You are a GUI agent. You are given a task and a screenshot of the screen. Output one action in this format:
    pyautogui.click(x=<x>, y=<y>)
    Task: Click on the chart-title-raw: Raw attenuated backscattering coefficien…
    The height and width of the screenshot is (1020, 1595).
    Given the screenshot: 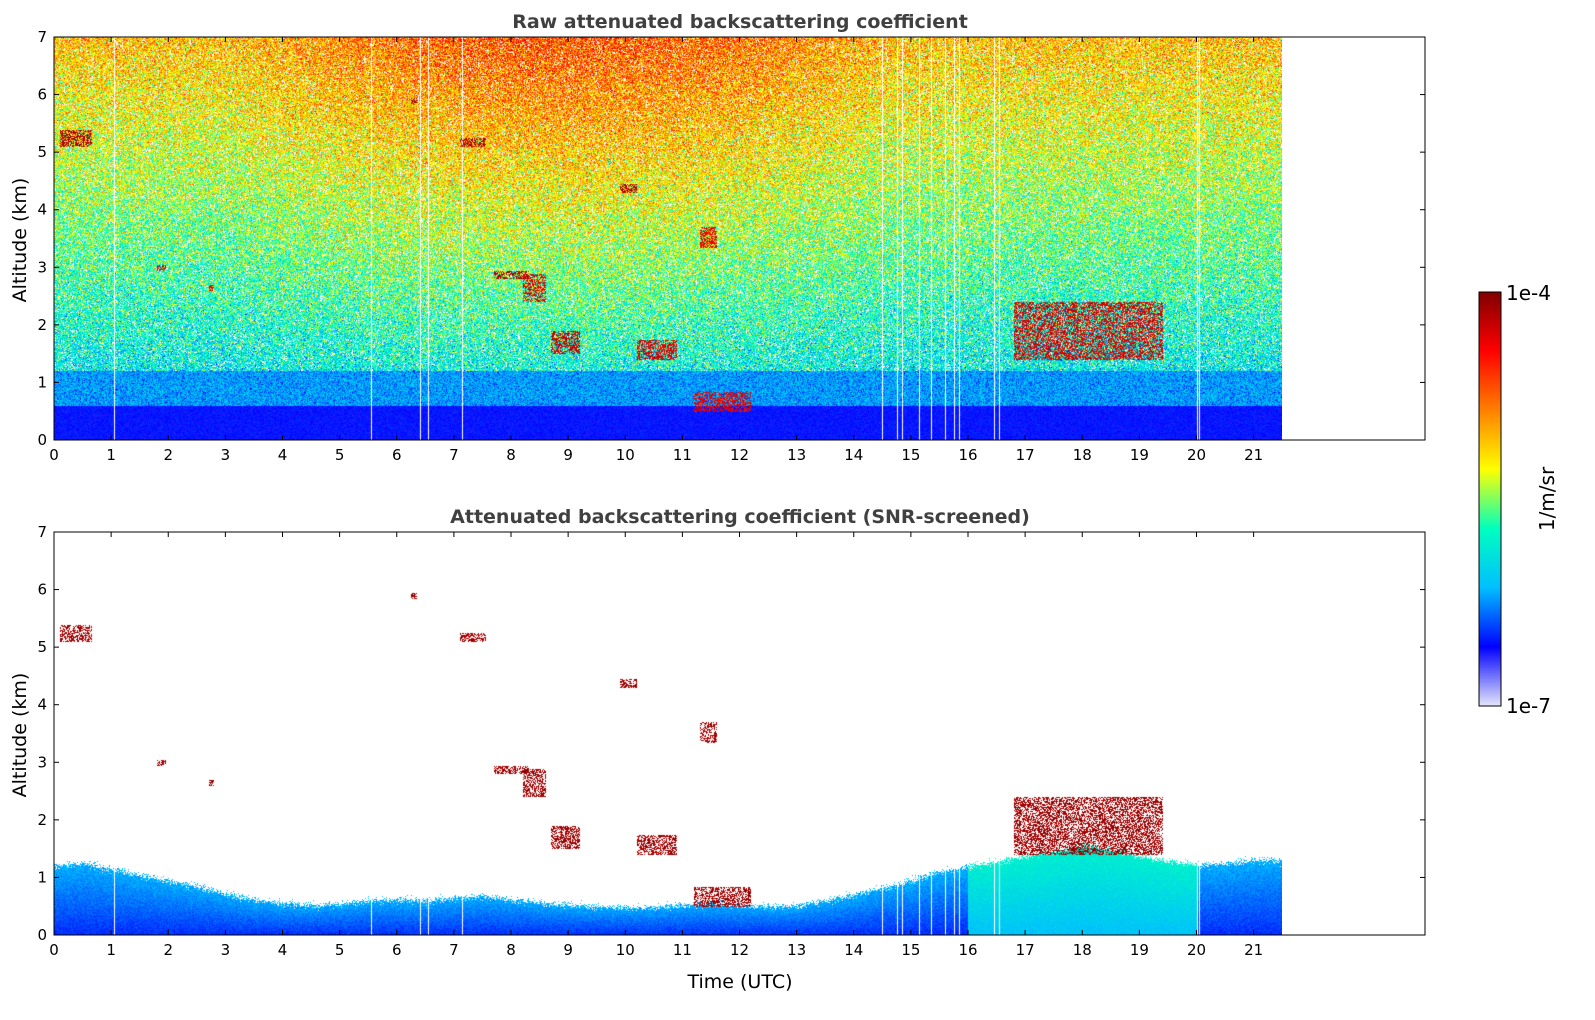 What is the action you would take?
    pyautogui.click(x=740, y=22)
    